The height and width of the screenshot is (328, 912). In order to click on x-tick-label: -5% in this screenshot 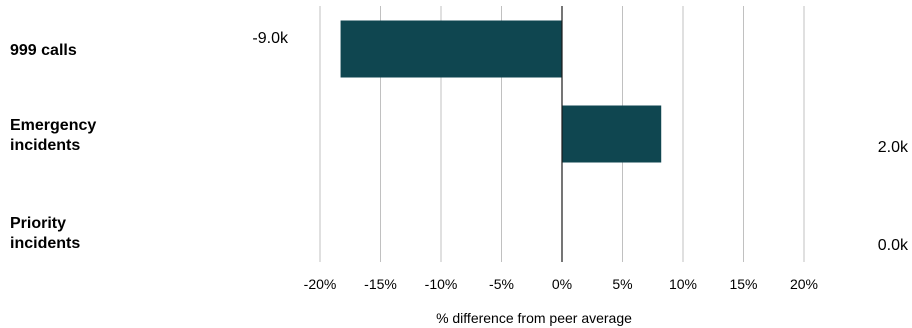, I will do `click(501, 284)`.